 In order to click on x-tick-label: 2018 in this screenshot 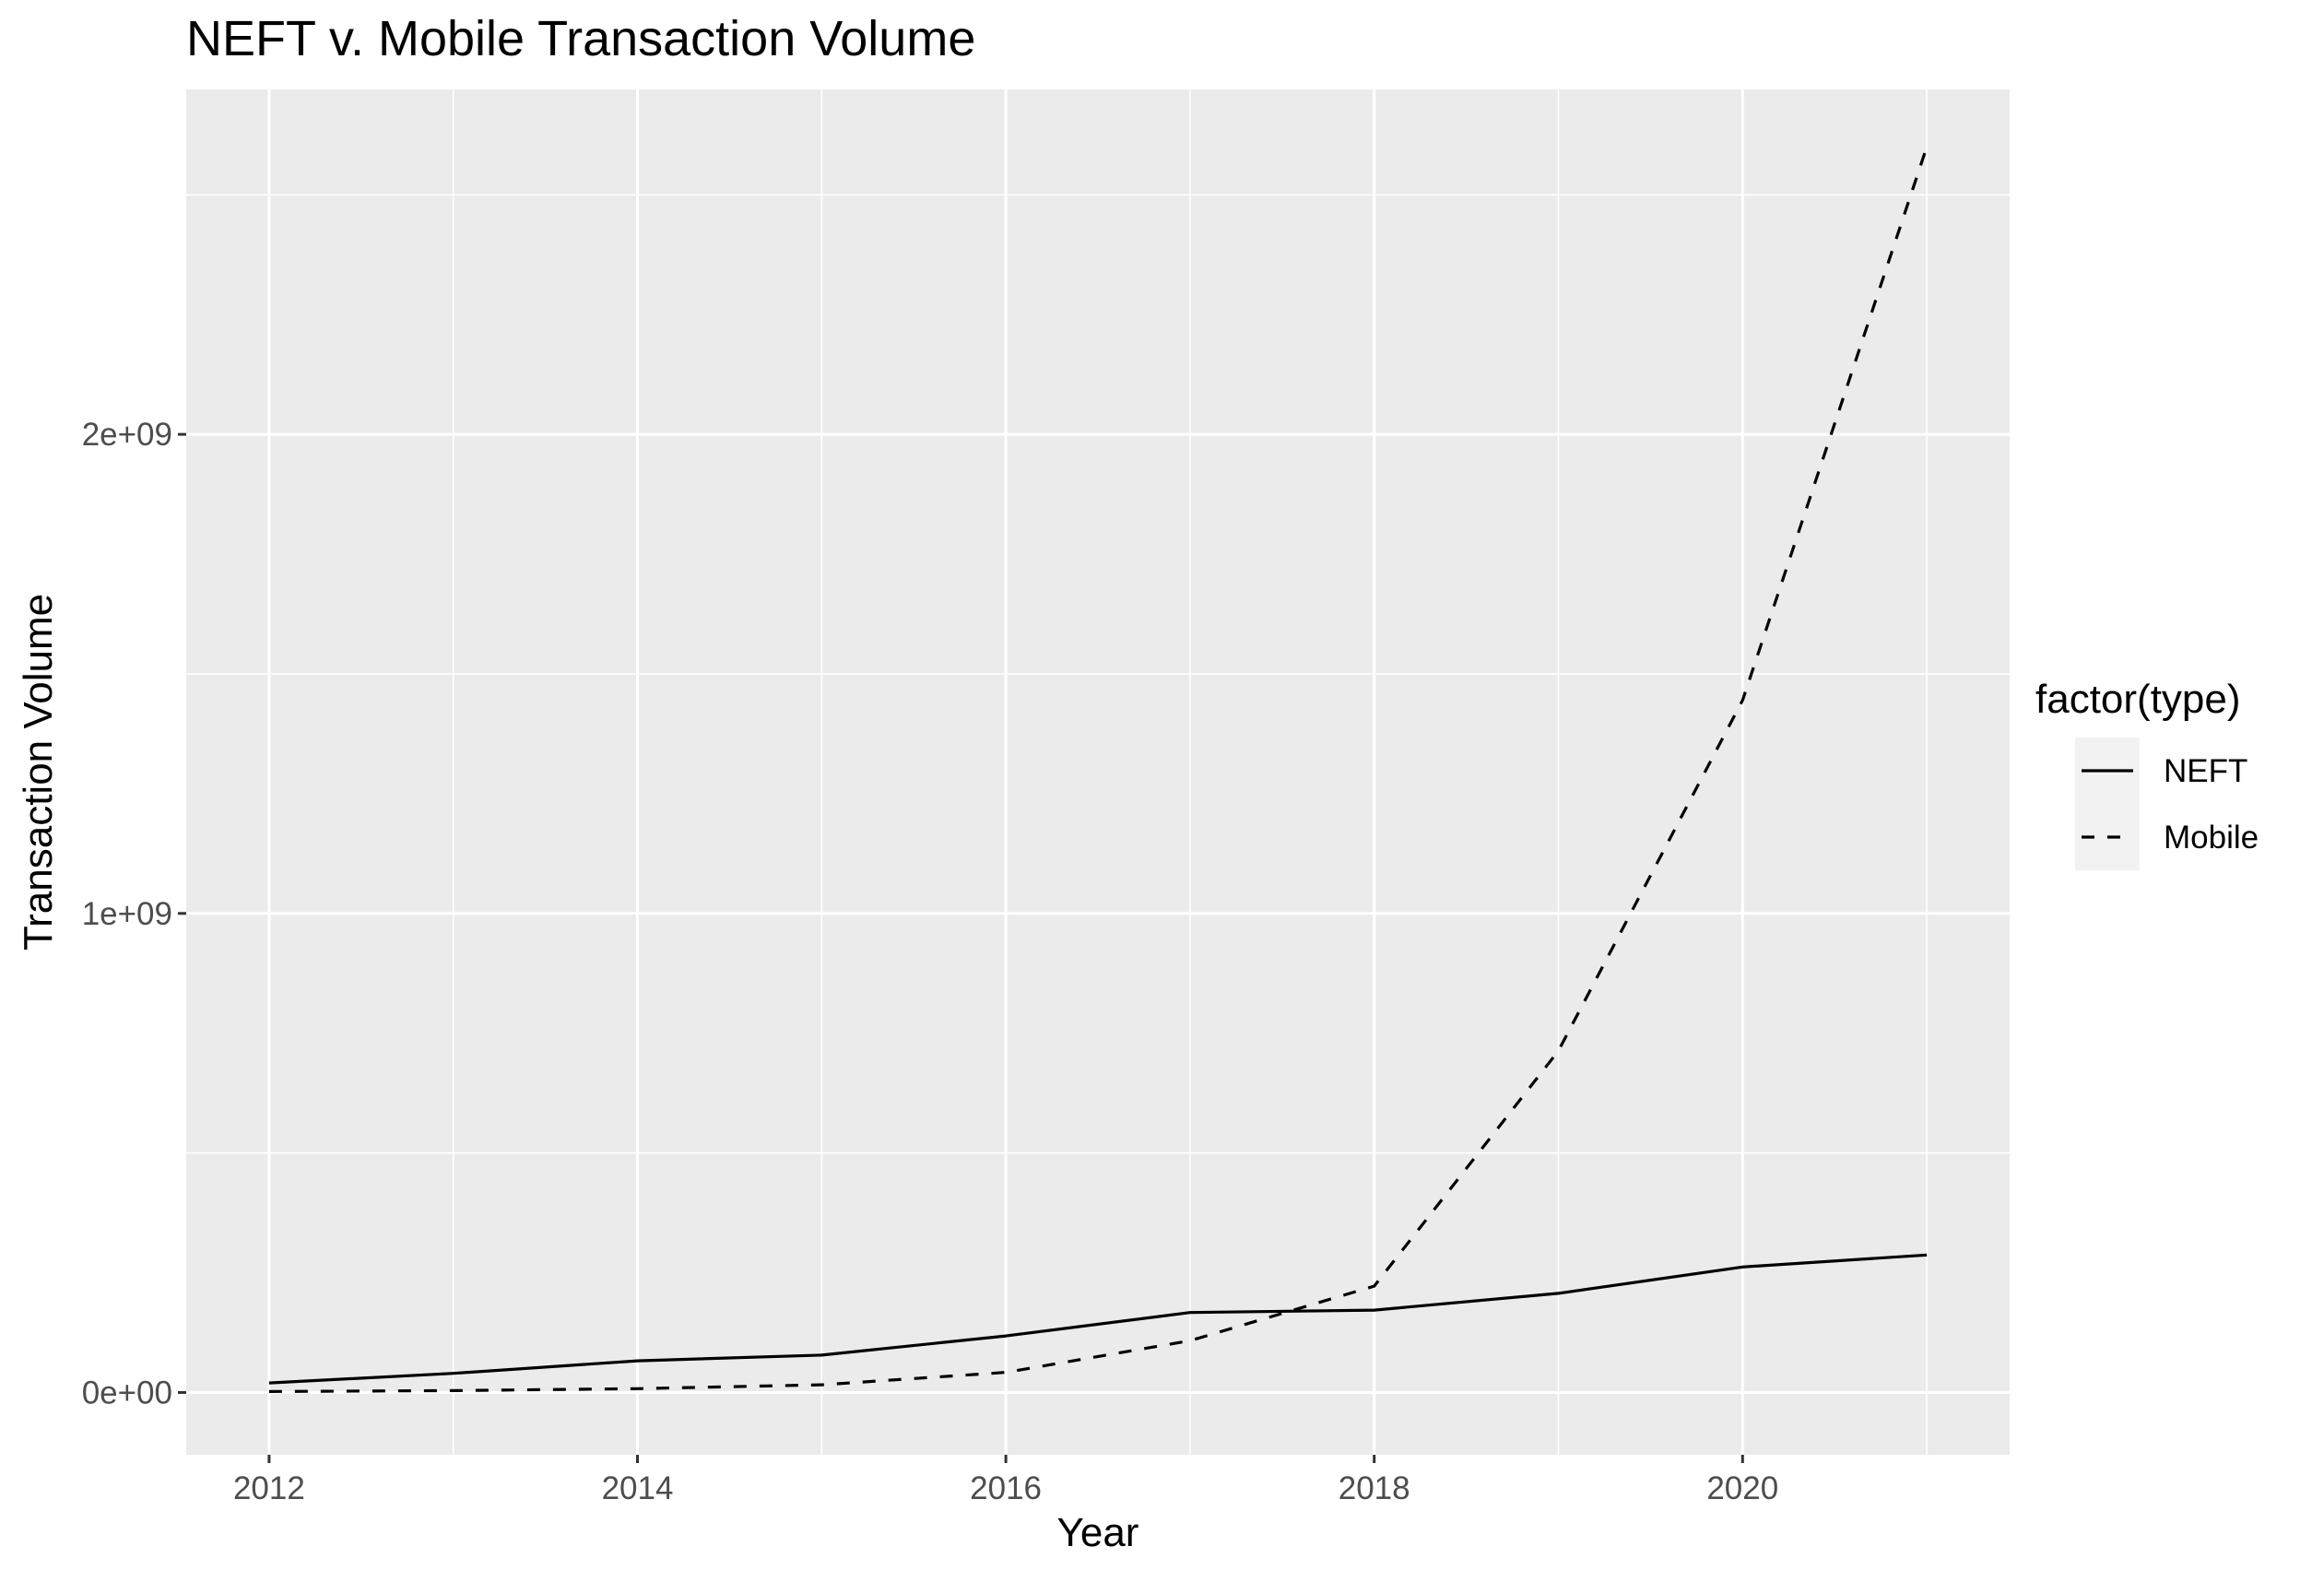, I will do `click(1375, 1488)`.